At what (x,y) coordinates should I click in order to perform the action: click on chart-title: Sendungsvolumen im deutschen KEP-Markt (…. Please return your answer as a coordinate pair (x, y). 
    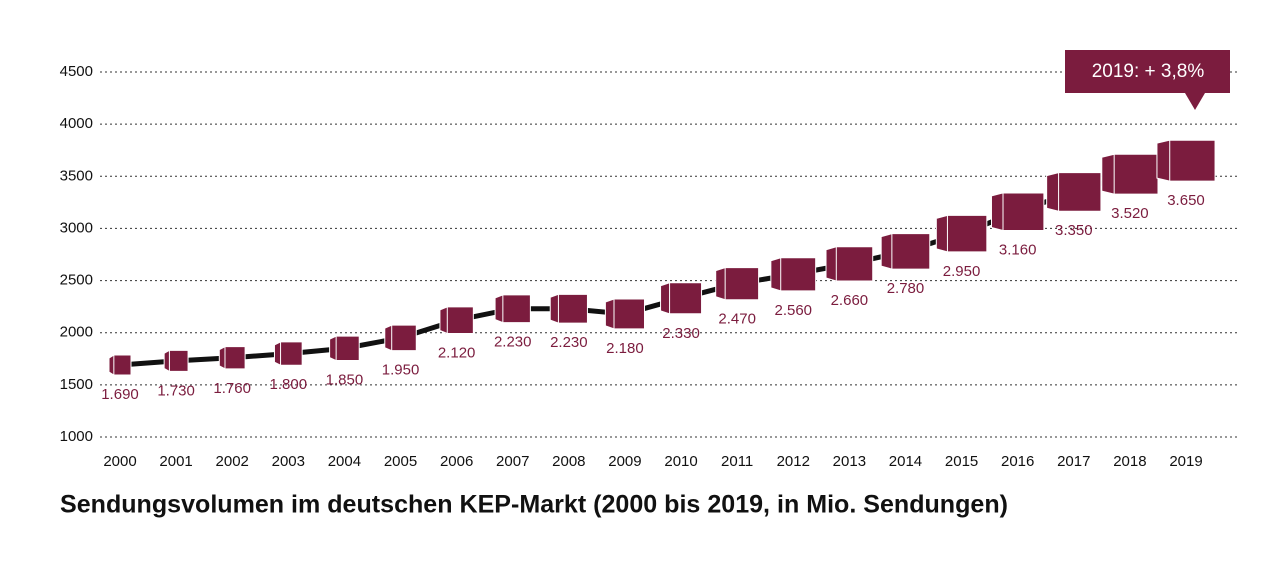
    Looking at the image, I should click on (534, 505).